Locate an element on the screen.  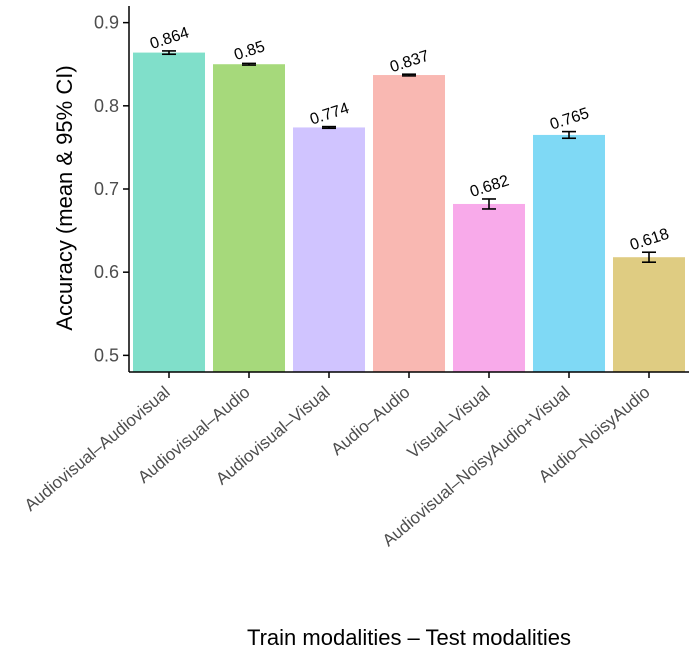
value-label-1: 0.864 is located at coordinates (169, 38).